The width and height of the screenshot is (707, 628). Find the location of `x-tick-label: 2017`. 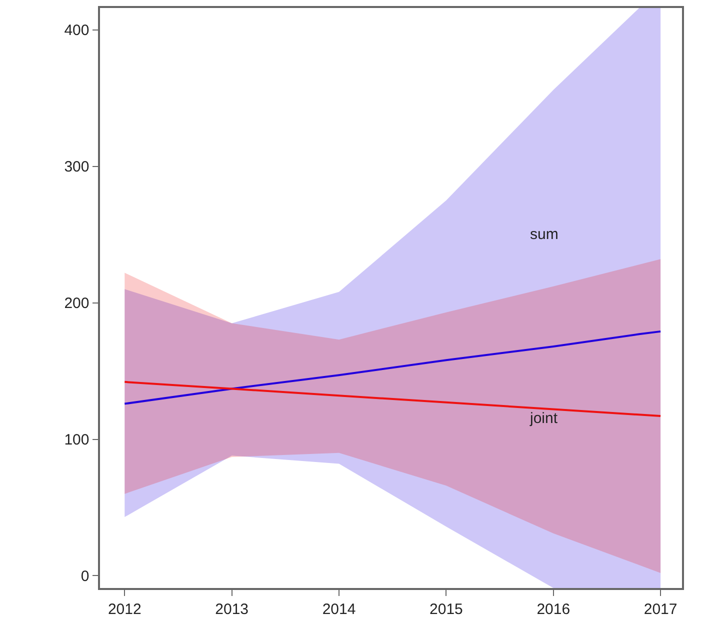

x-tick-label: 2017 is located at coordinates (661, 609).